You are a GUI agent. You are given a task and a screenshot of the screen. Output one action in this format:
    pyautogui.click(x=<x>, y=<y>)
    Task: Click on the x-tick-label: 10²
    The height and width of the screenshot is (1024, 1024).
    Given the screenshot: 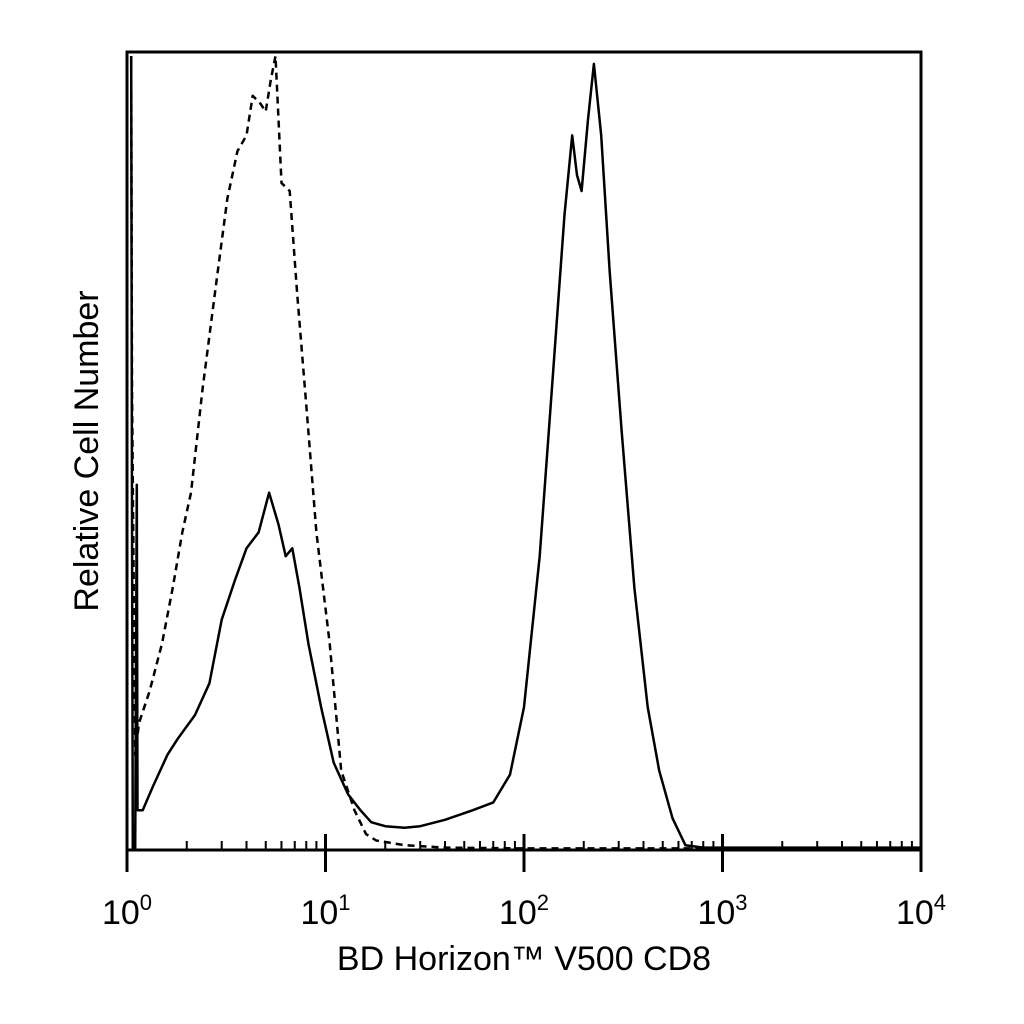 What is the action you would take?
    pyautogui.click(x=524, y=911)
    